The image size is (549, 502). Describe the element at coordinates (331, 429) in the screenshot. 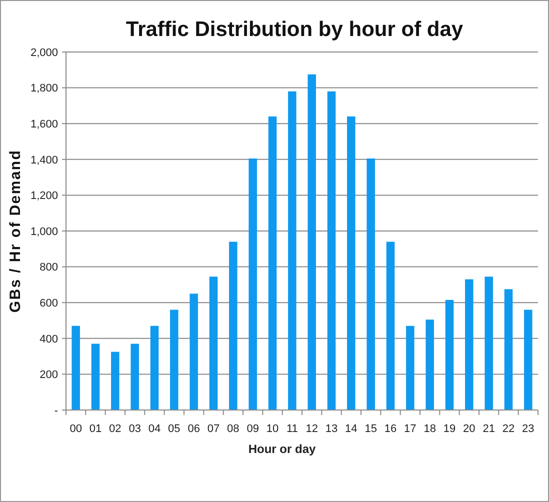

I see `x-tick-label: 13` at that location.